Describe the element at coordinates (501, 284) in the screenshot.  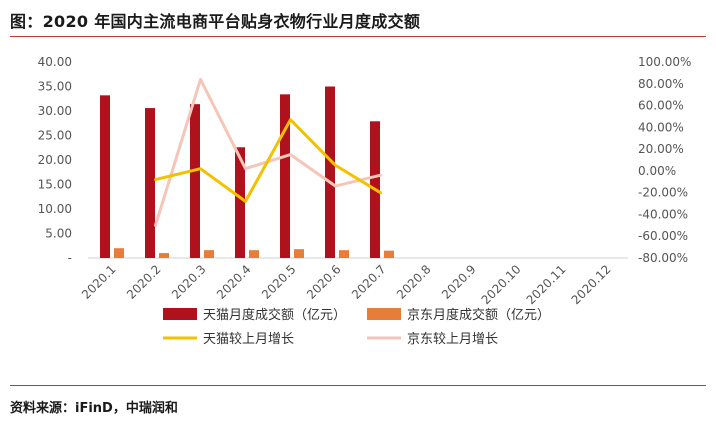
I see `x-axis-tick-label: 2020.10` at that location.